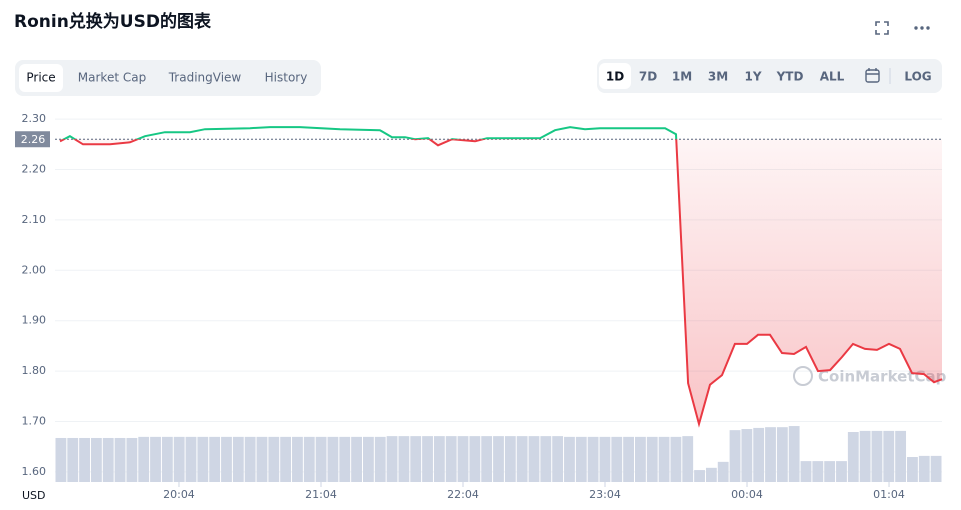  Describe the element at coordinates (34, 320) in the screenshot. I see `y-tick-label: 1.90` at that location.